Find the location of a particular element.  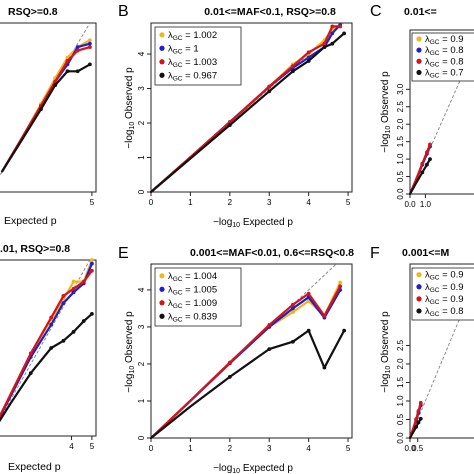

panel-f-xtick-label: 0.5 is located at coordinates (418, 448).